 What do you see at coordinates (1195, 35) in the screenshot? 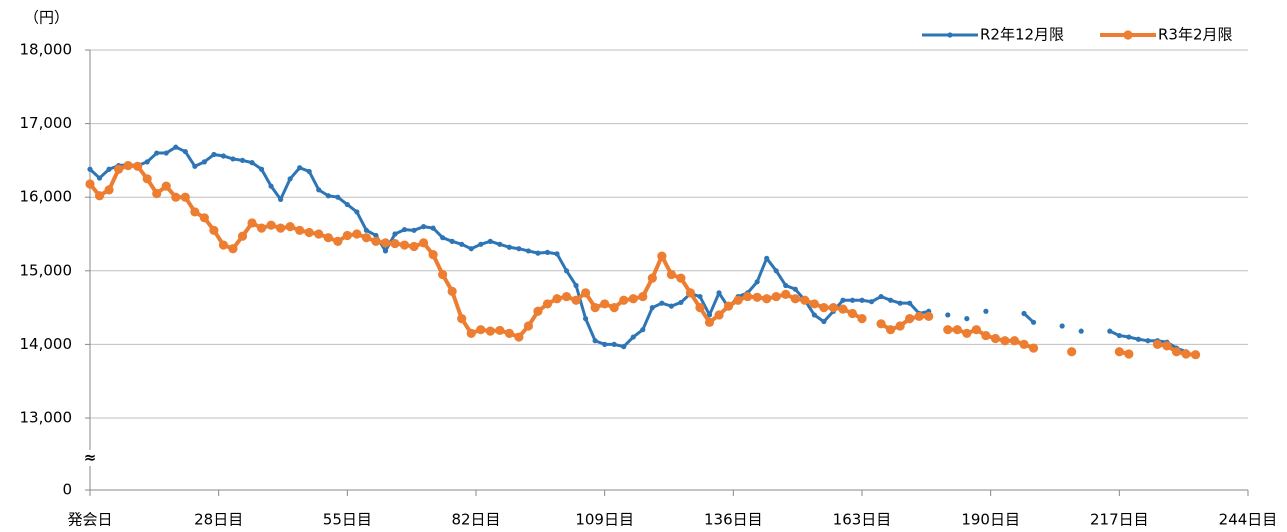
I see `legend-label: R3年2月限` at bounding box center [1195, 35].